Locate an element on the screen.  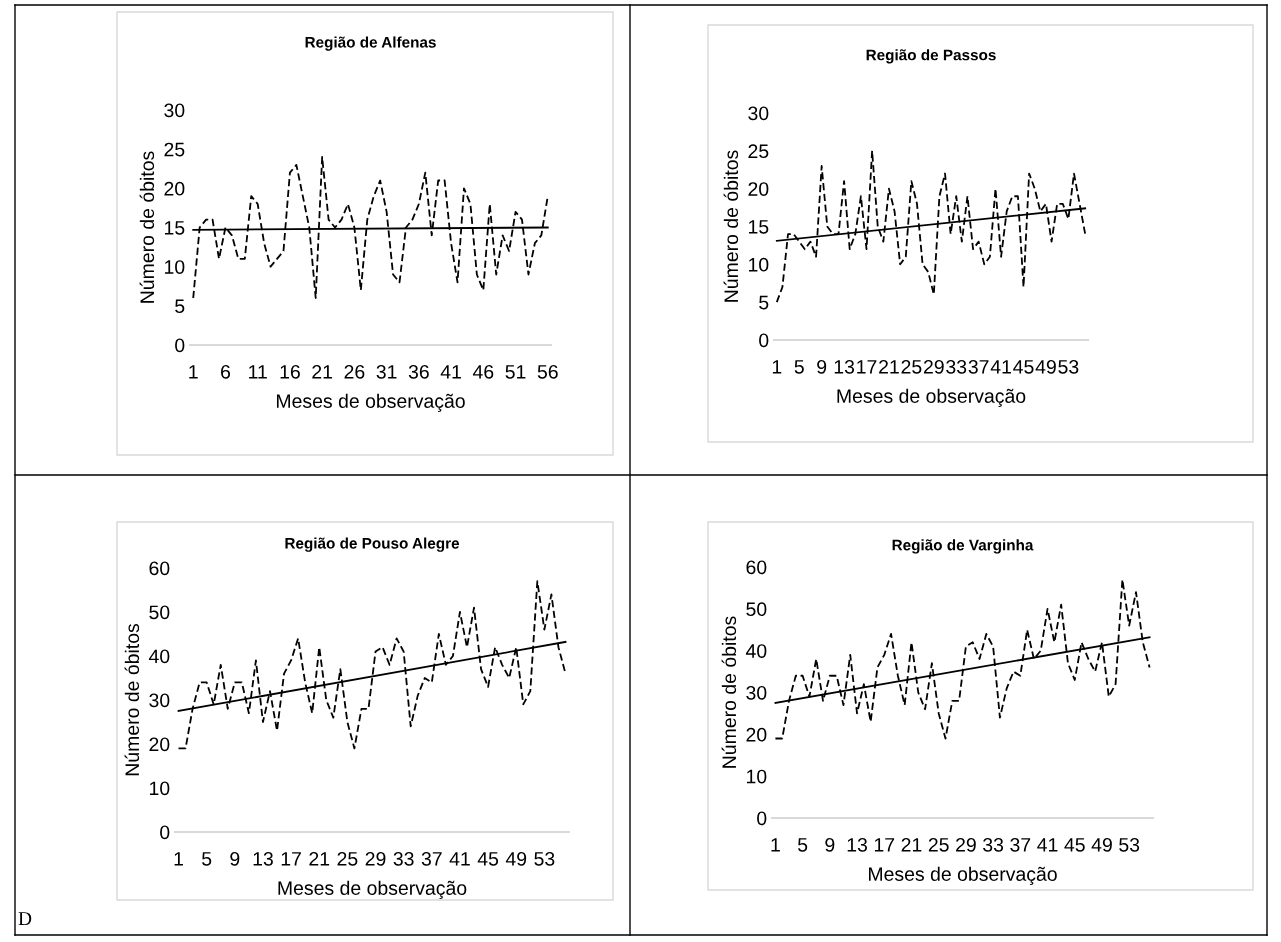
x-tick-label: 6 is located at coordinates (226, 371).